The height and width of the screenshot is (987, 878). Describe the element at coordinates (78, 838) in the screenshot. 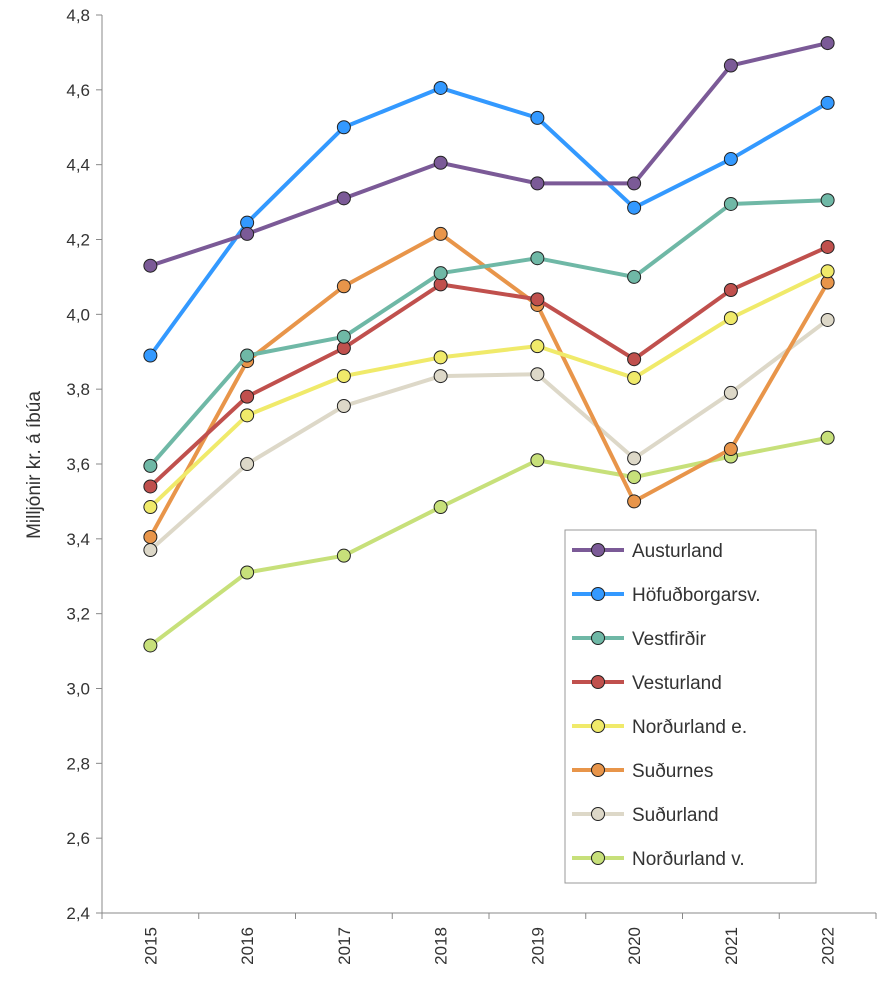

I see `y-tick-label: 2,6` at that location.